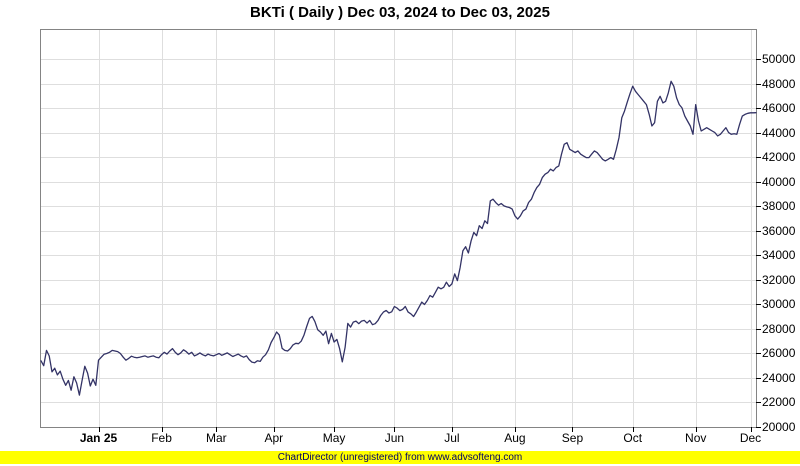  Describe the element at coordinates (696, 438) in the screenshot. I see `x-axis-label: Nov` at that location.